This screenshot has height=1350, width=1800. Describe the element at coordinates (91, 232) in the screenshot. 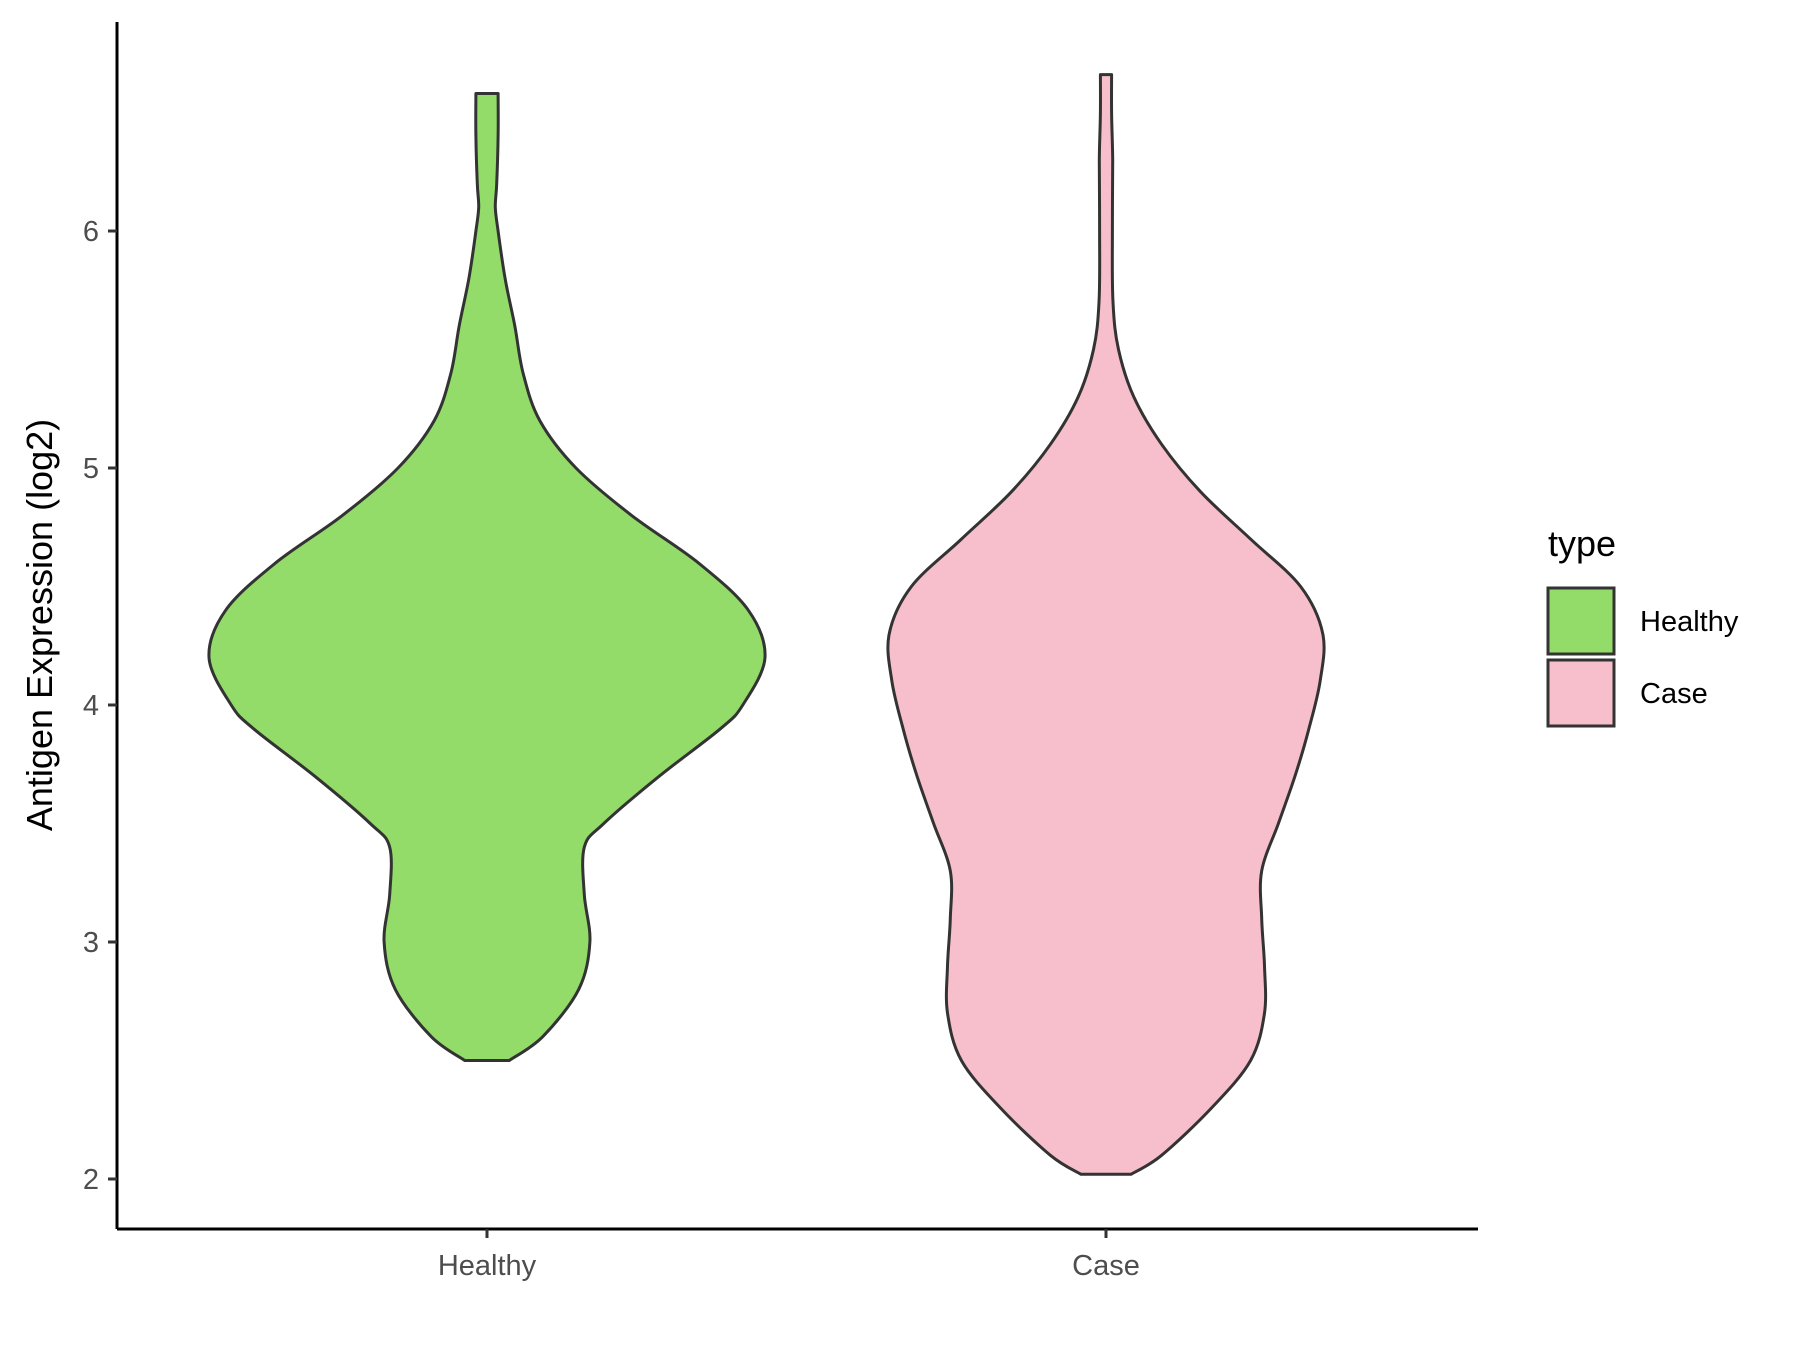

I see `y-tick-label: 6` at that location.